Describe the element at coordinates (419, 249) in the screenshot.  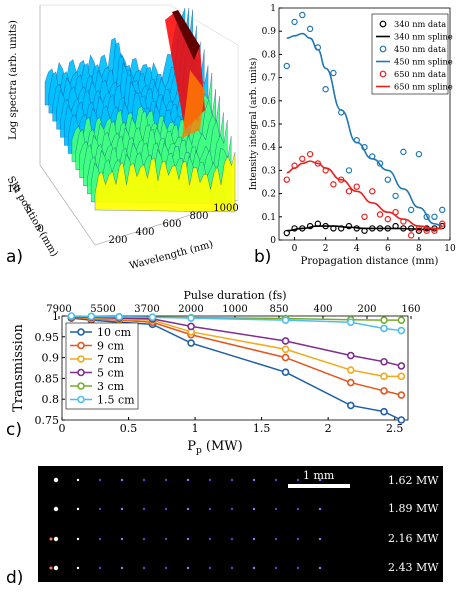
I see `x-tick-label: 8` at that location.